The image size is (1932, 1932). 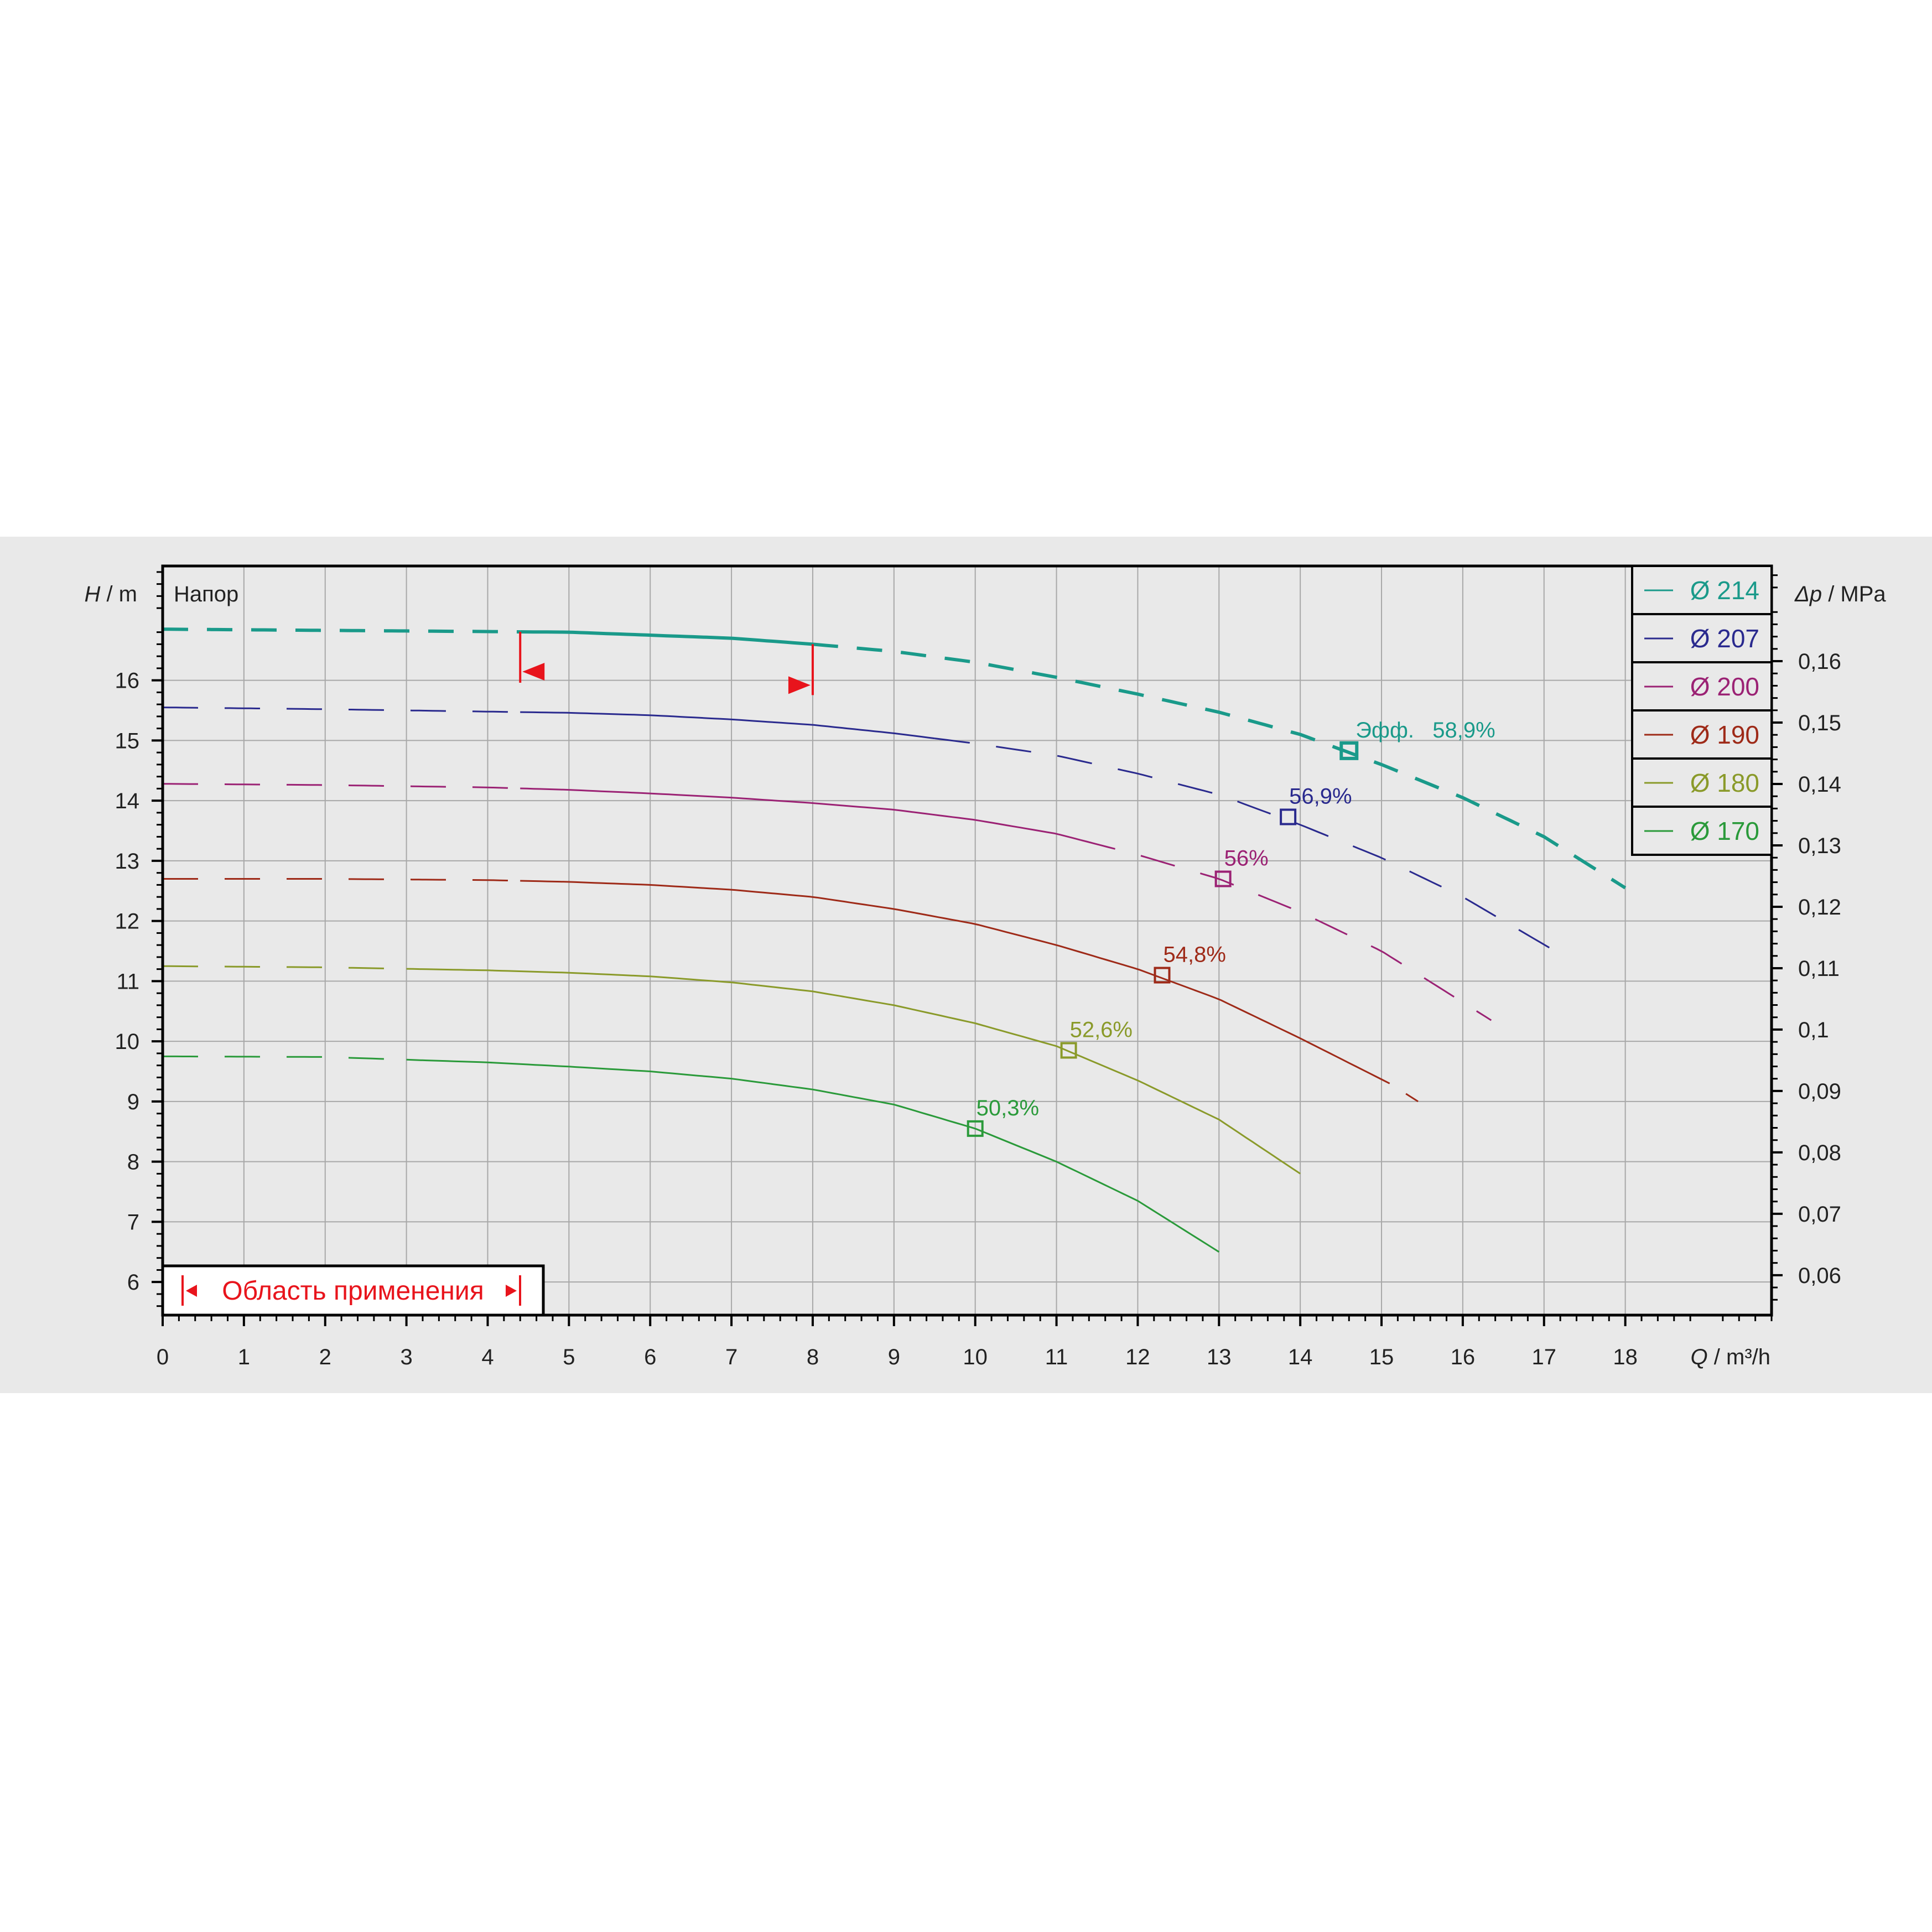 What do you see at coordinates (1219, 1357) in the screenshot?
I see `x-tick-label: 13` at bounding box center [1219, 1357].